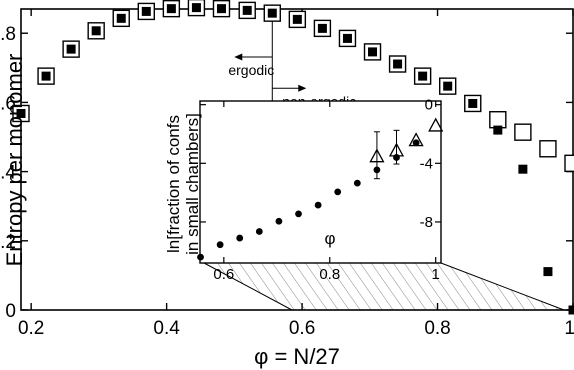 This screenshot has width=574, height=370. Describe the element at coordinates (429, 105) in the screenshot. I see `inset-y-tick-label: 0` at that location.